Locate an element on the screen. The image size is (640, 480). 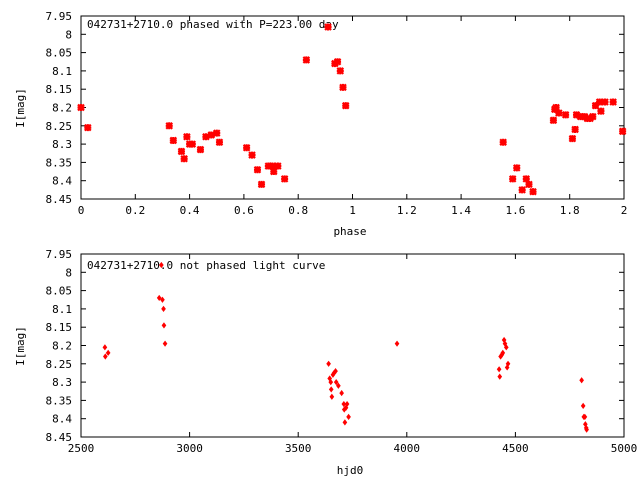
x-tick-label: 1 is located at coordinates (352, 210).